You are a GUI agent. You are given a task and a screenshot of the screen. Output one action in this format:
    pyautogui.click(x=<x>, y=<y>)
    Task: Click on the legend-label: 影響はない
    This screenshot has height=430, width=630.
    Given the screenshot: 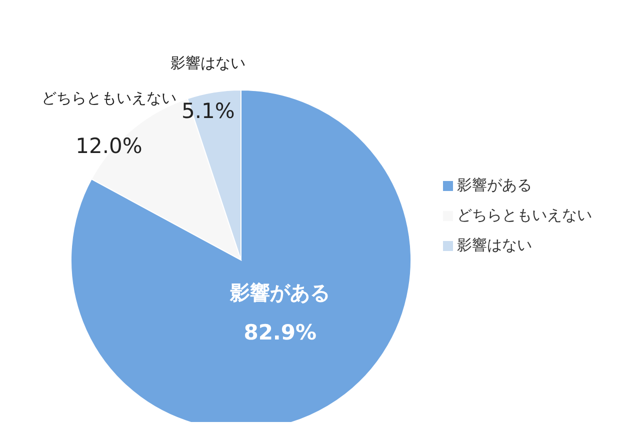 What is the action you would take?
    pyautogui.click(x=494, y=245)
    